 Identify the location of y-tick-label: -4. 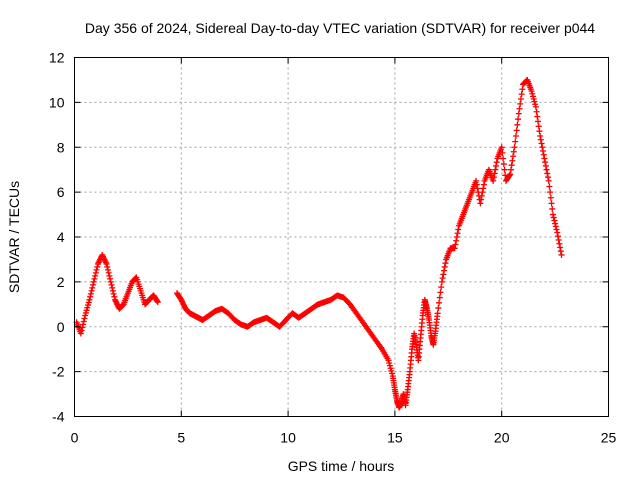
(58, 417).